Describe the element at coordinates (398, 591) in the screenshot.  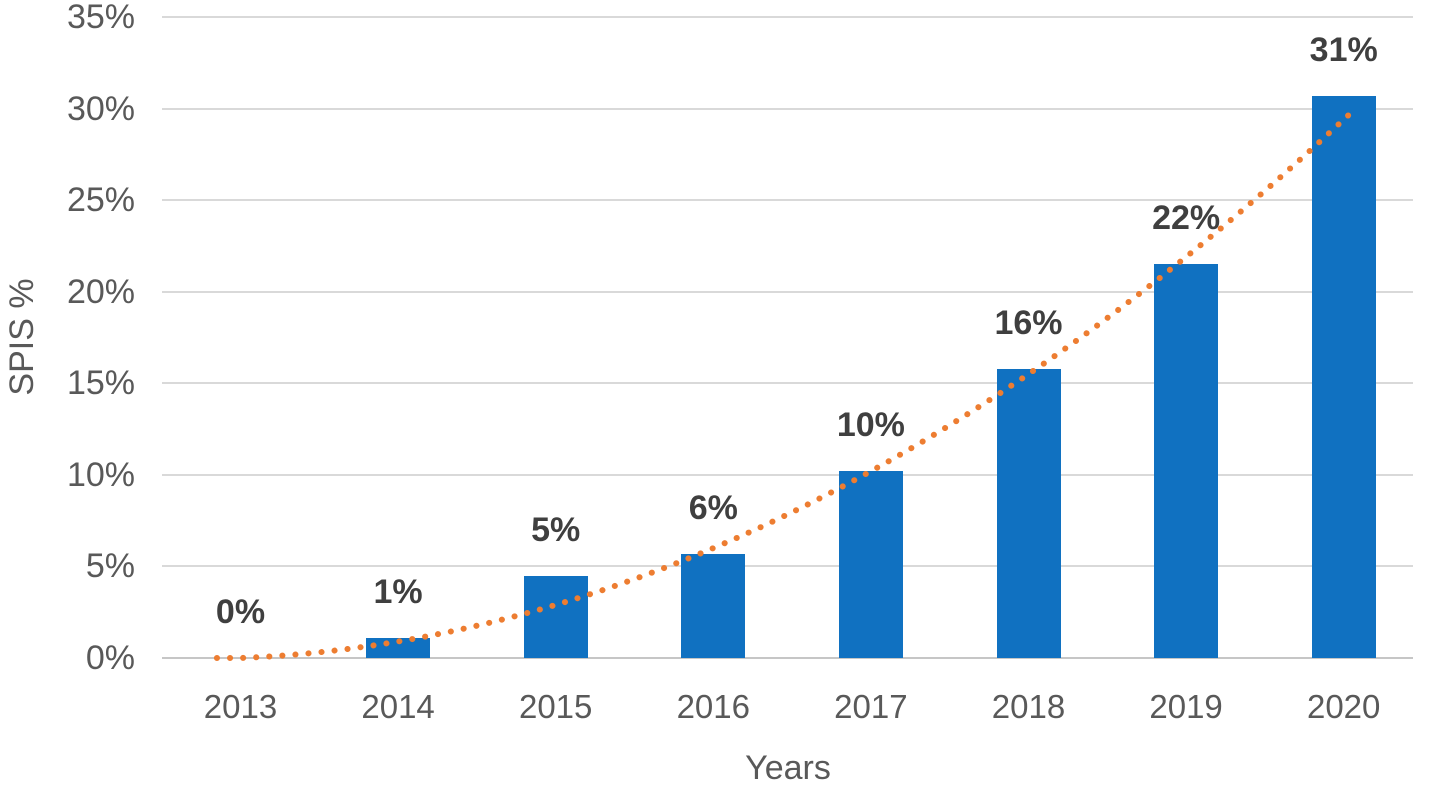
I see `bar-value-label: 1%` at that location.